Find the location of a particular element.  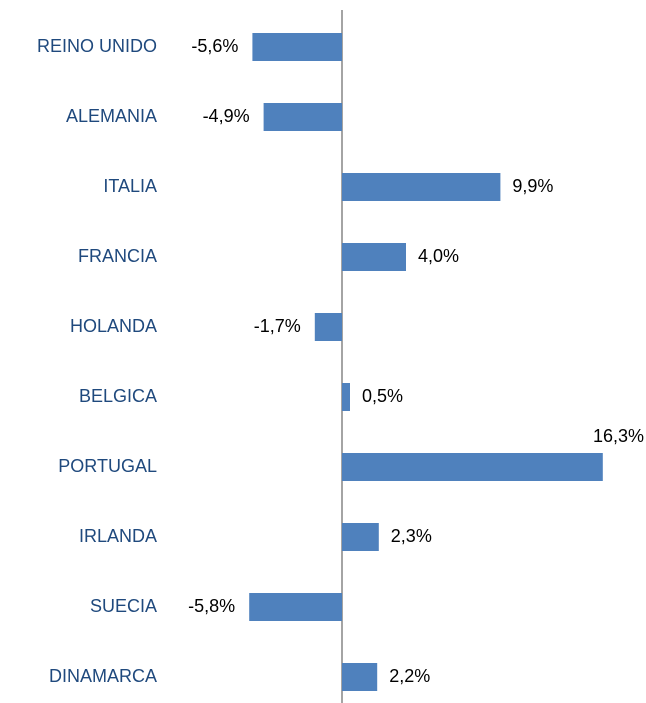

category-label: HOLANDA is located at coordinates (113, 326).